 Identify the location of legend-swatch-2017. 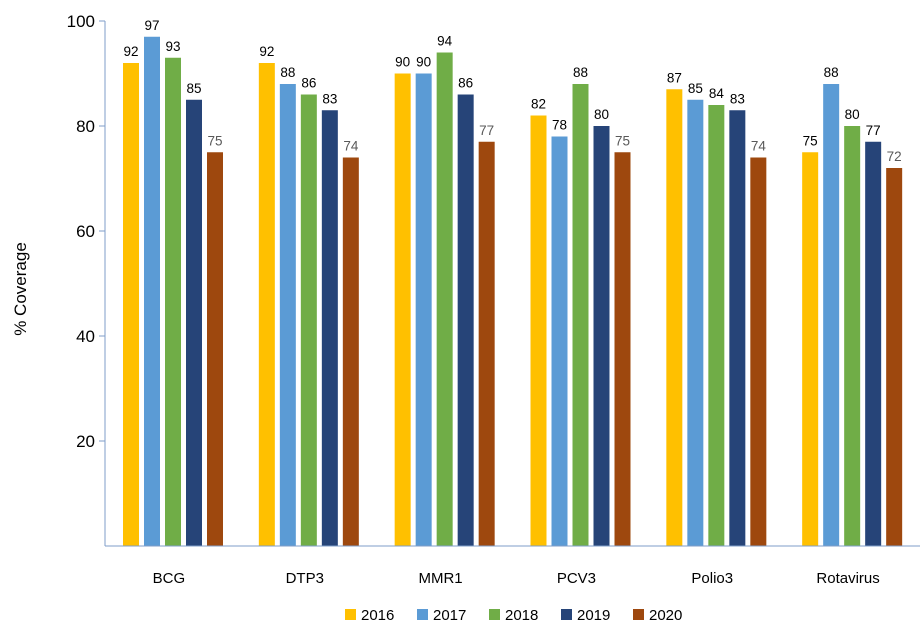
(422, 614).